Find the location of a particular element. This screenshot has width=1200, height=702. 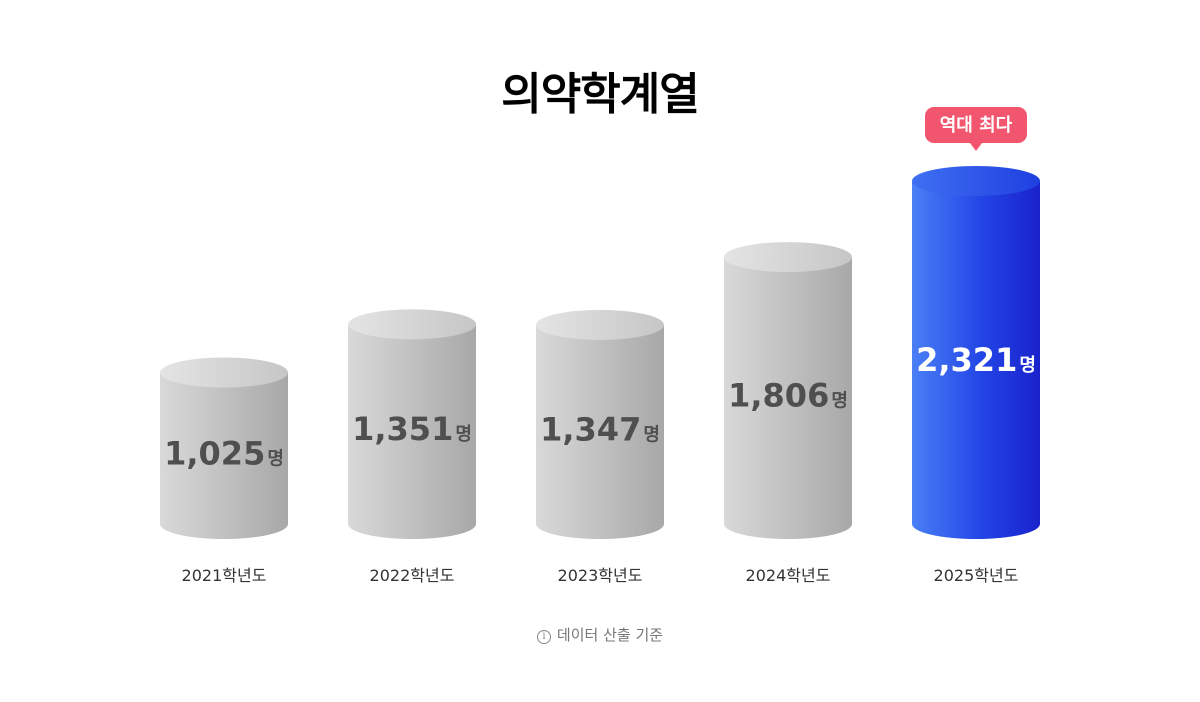

footnote: i 데이터 산출 기준 is located at coordinates (600, 634).